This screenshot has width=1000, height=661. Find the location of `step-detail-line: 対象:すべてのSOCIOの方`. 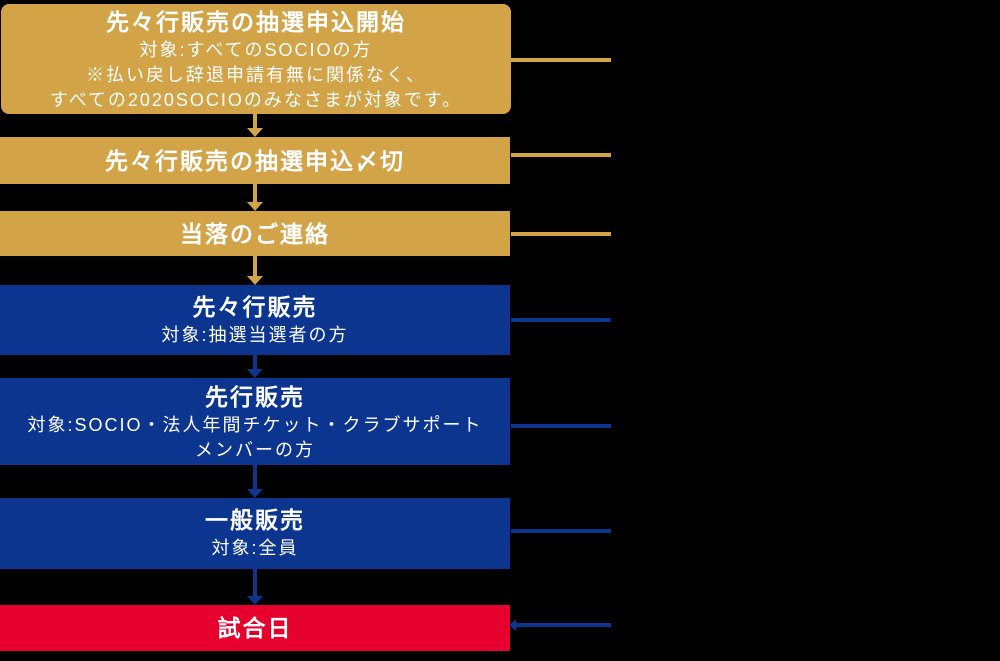

step-detail-line: 対象:すべてのSOCIOの方 is located at coordinates (256, 50).